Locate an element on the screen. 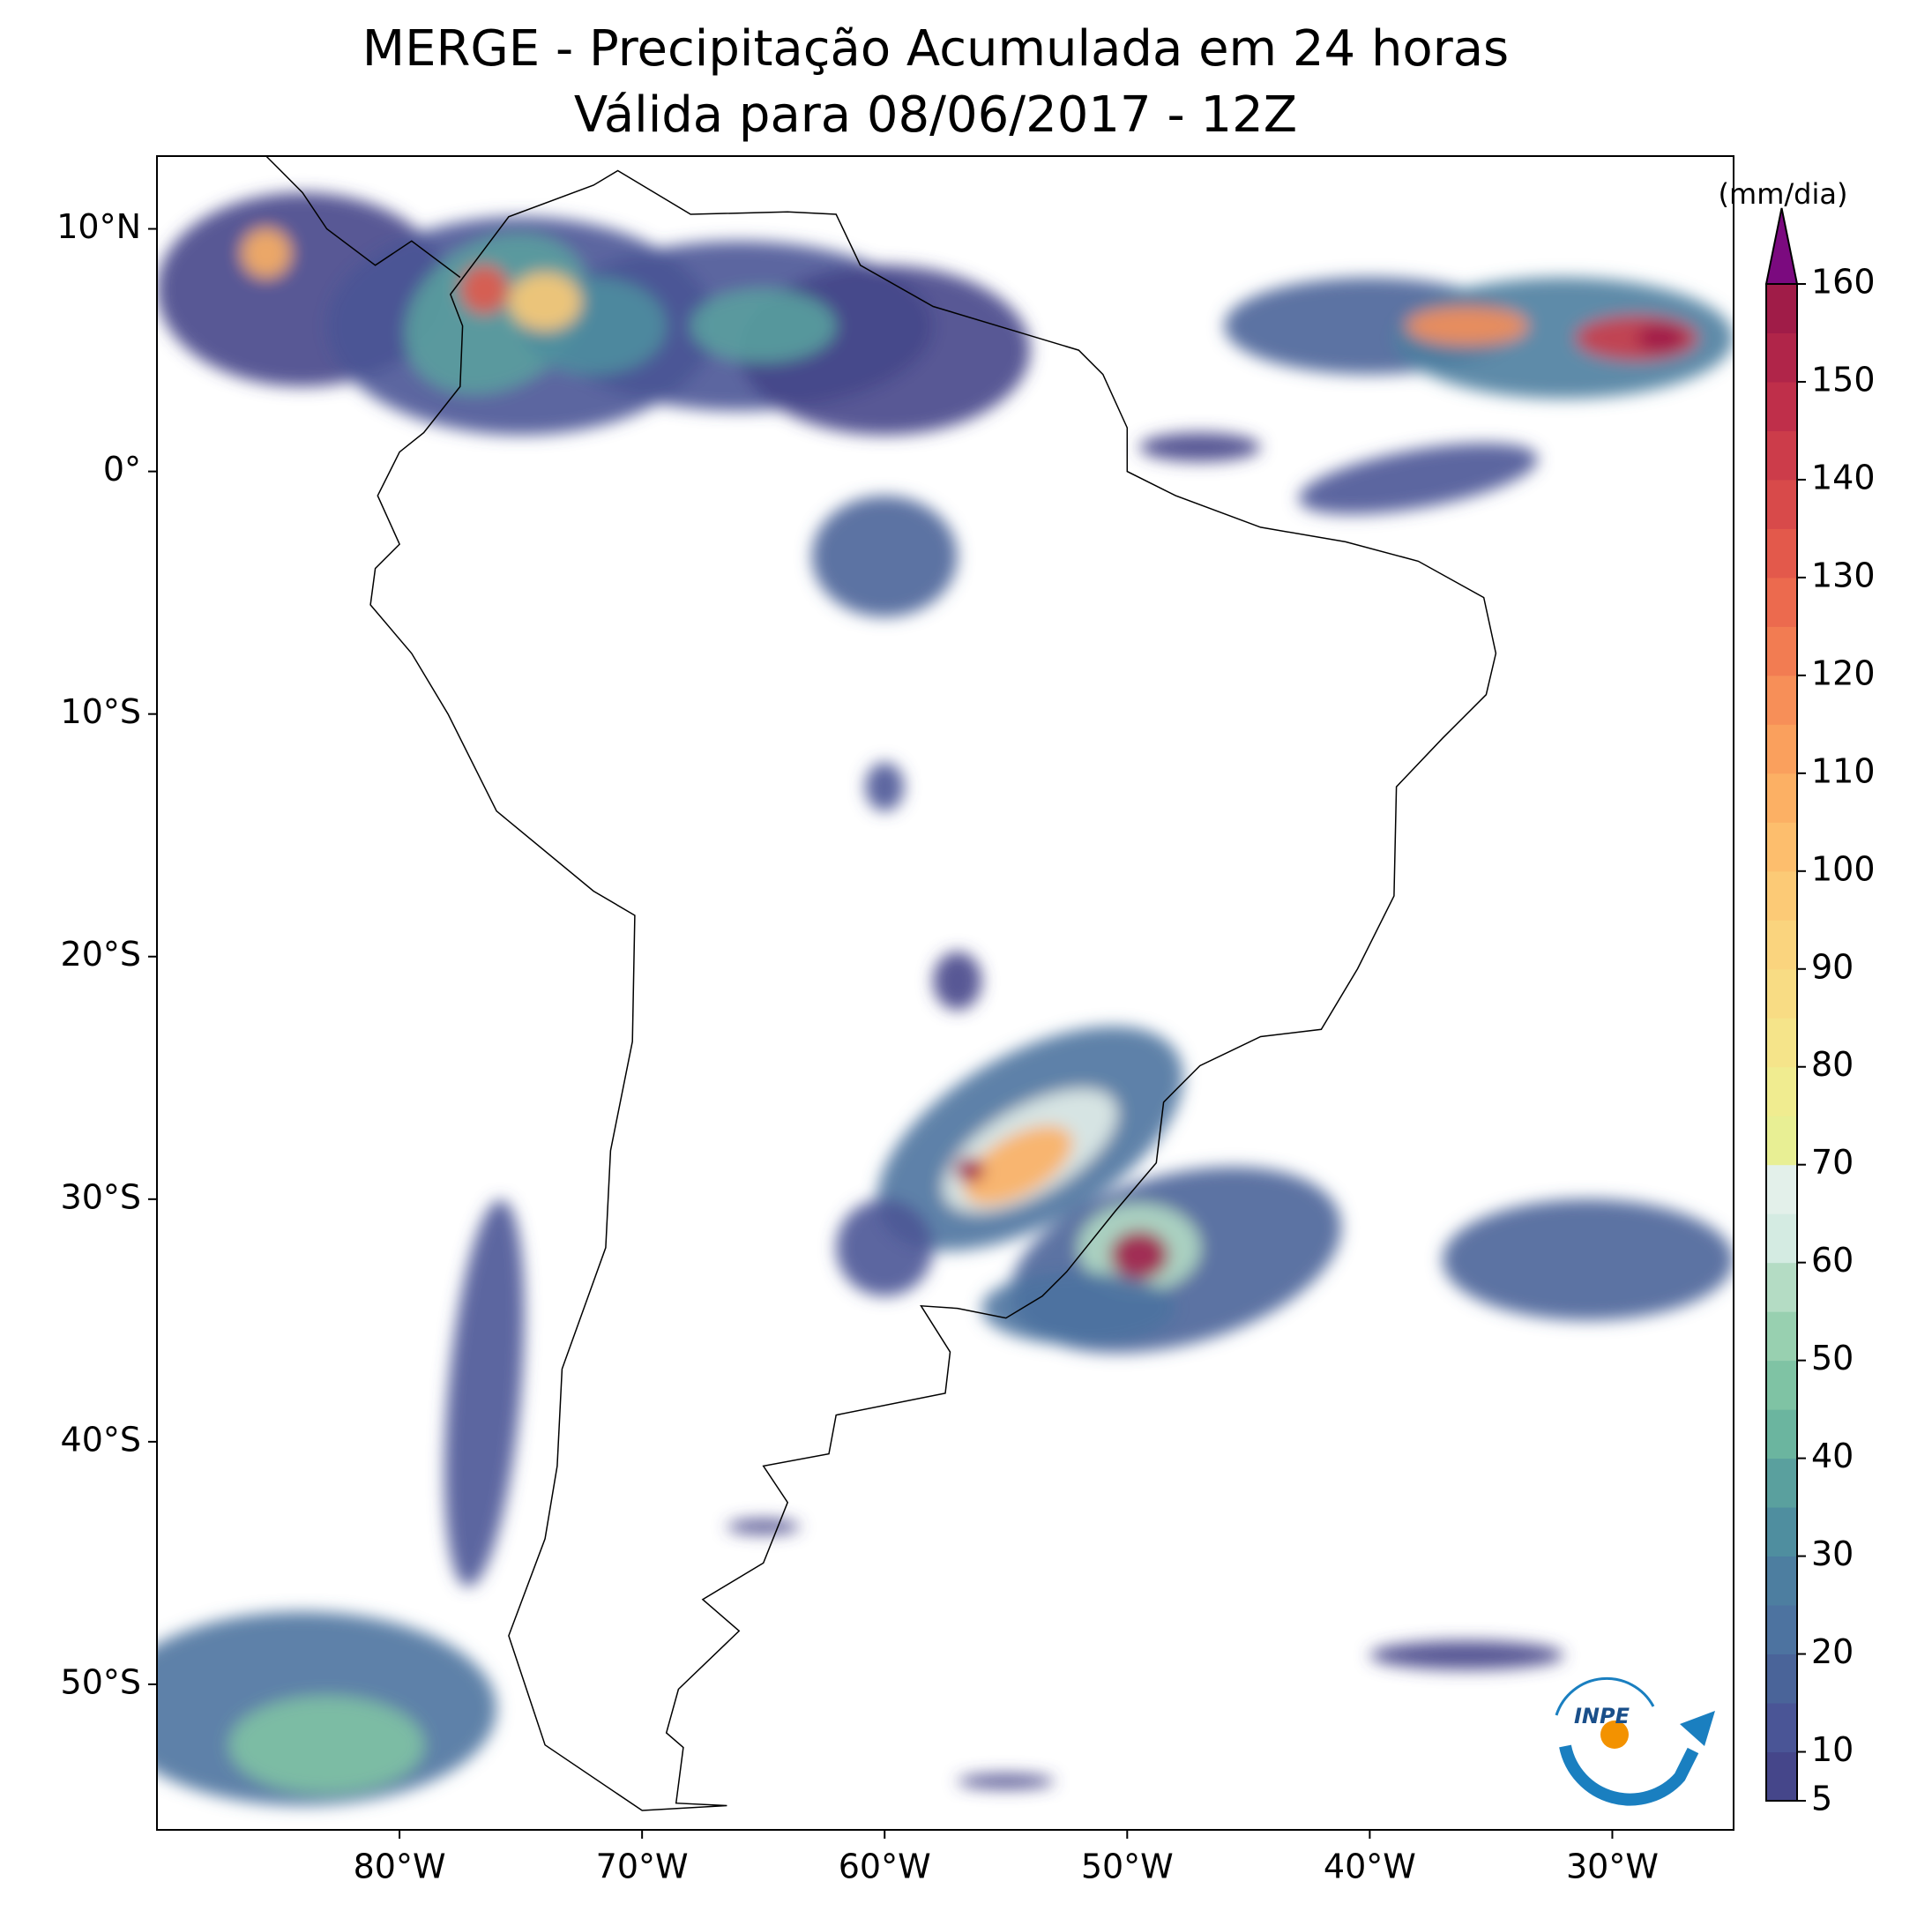  colorbar-tick-label: 10 is located at coordinates (1832, 1750).